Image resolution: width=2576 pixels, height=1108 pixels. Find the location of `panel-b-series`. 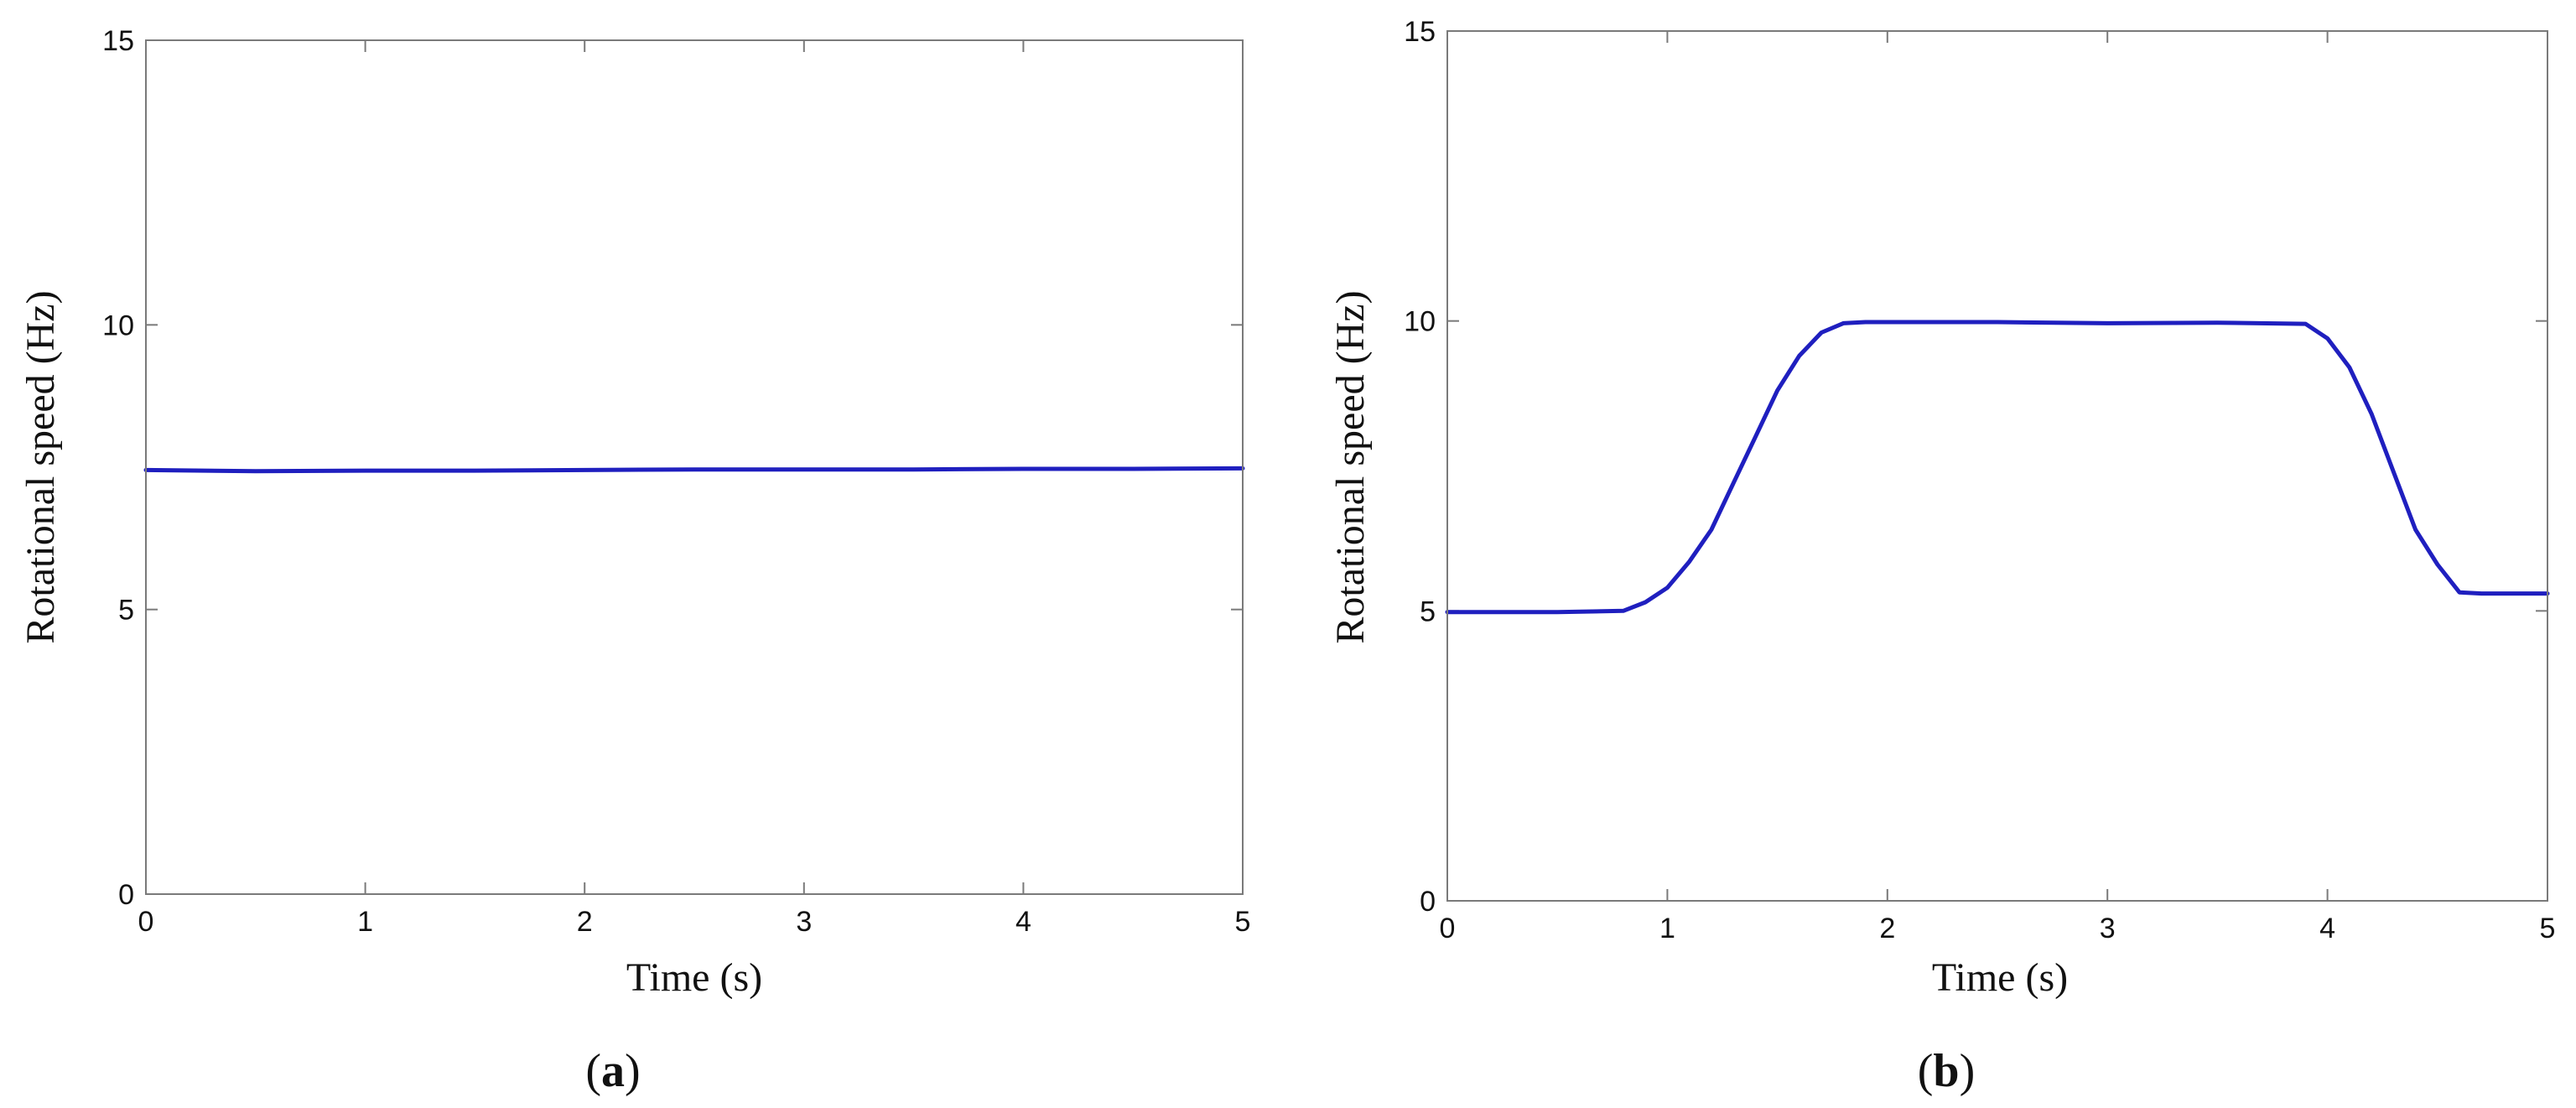

panel-b-series is located at coordinates (1997, 468).